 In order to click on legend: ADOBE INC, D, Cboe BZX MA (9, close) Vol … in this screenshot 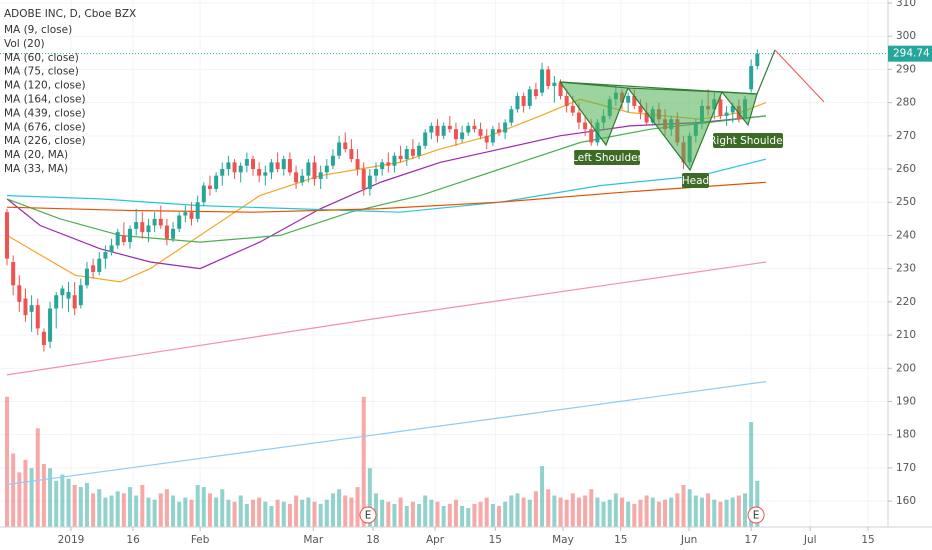, I will do `click(70, 91)`.